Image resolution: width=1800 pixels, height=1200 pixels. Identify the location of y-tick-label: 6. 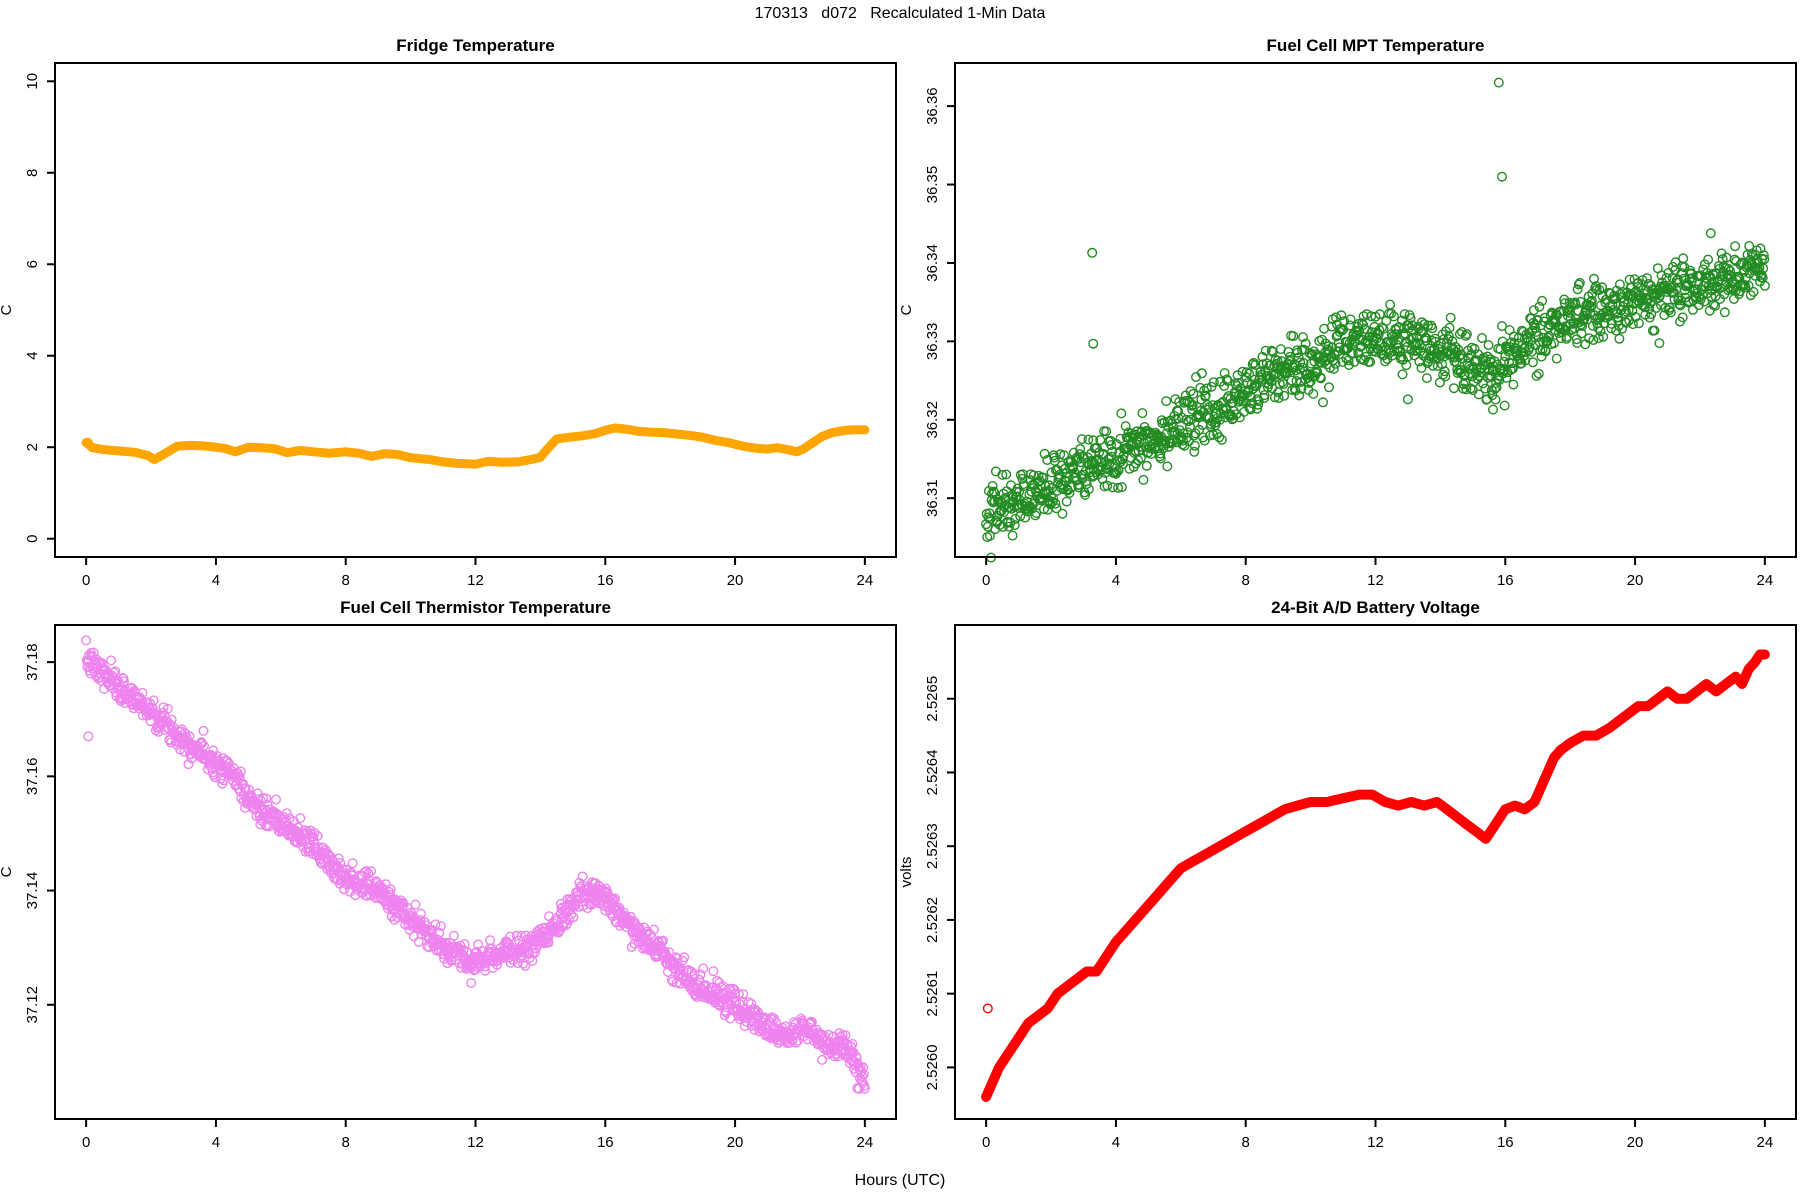
(32, 264).